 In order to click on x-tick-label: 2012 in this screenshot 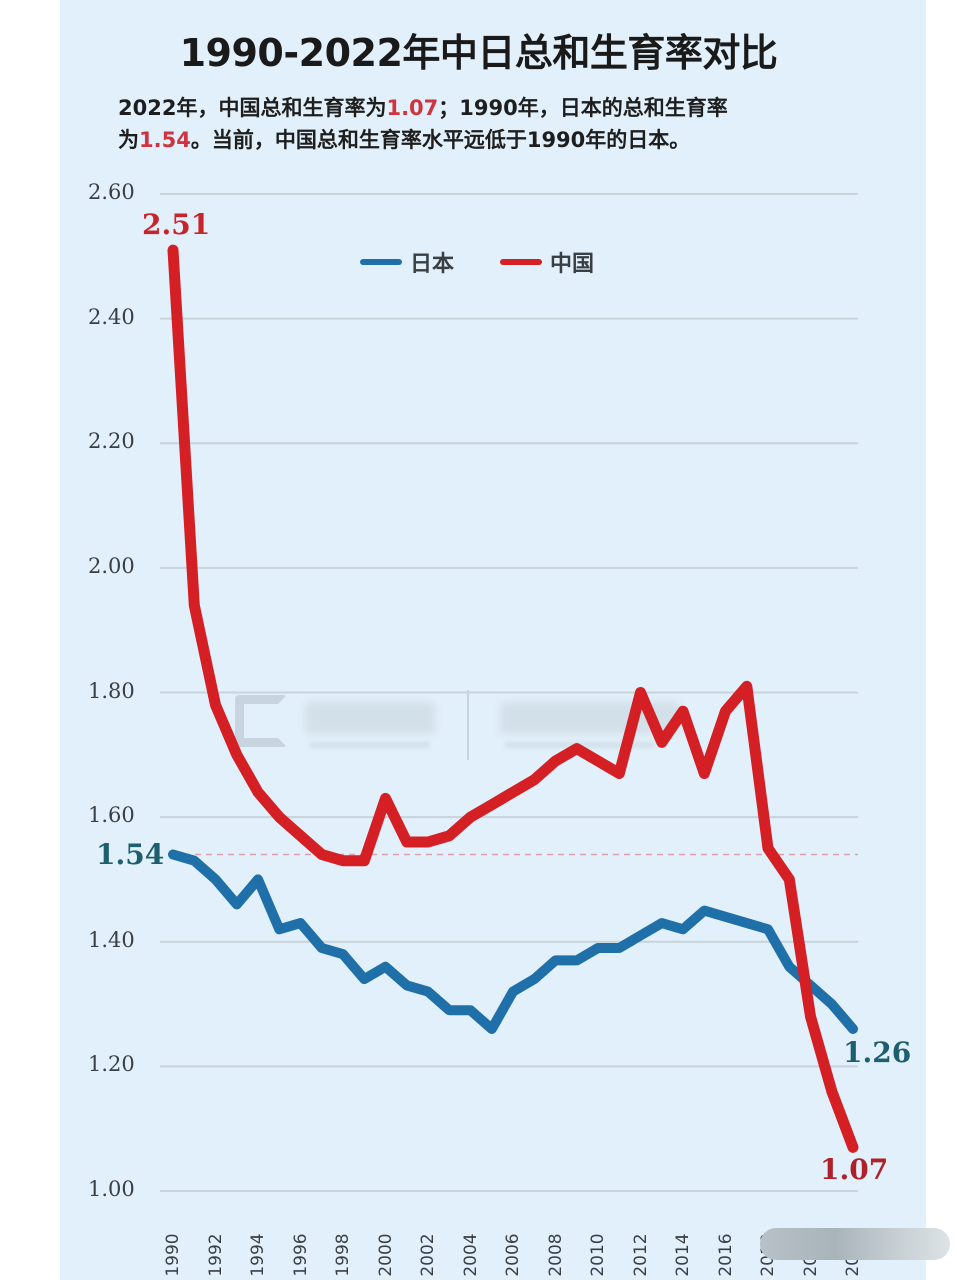, I will do `click(640, 1255)`.